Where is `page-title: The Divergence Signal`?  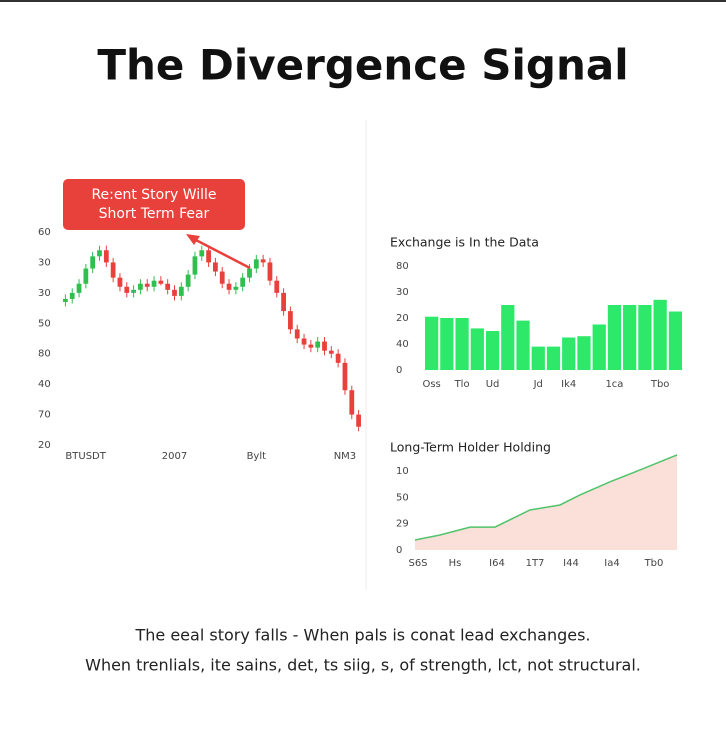 page-title: The Divergence Signal is located at coordinates (362, 65).